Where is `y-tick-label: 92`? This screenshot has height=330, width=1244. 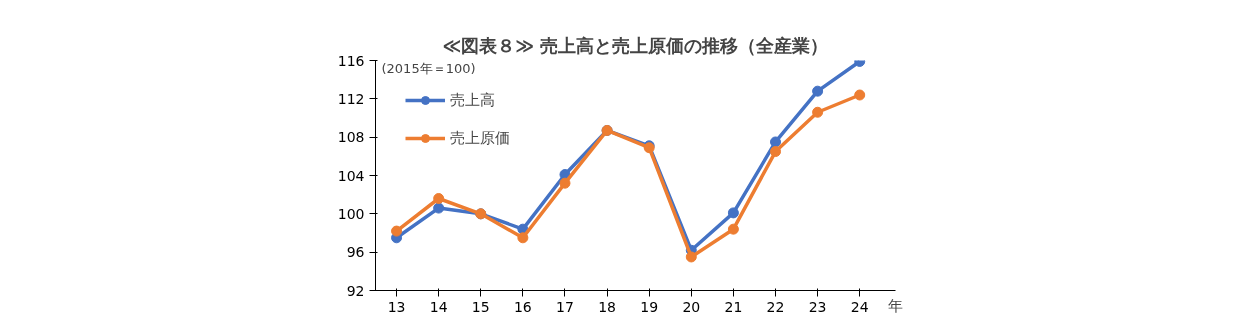 y-tick-label: 92 is located at coordinates (355, 290).